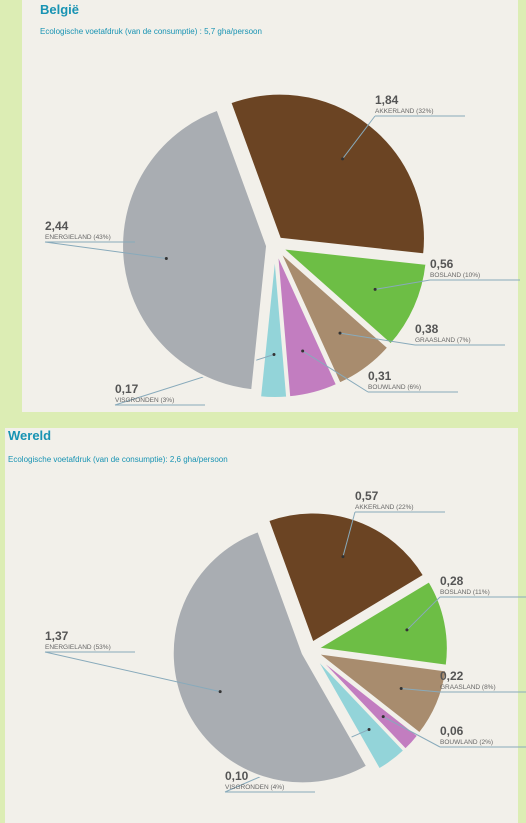  I want to click on value-label: 1,84, so click(387, 100).